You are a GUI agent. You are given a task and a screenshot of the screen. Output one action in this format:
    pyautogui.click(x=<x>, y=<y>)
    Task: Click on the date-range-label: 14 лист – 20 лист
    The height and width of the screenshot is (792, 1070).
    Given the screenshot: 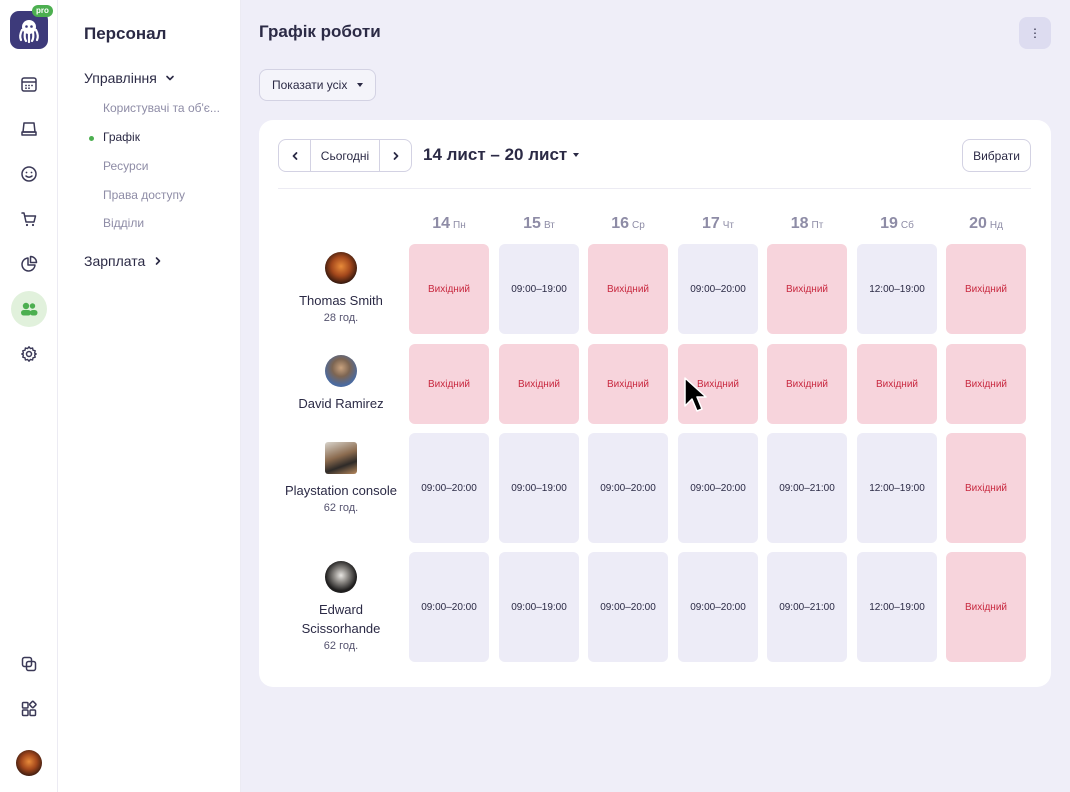 What is the action you would take?
    pyautogui.click(x=495, y=154)
    